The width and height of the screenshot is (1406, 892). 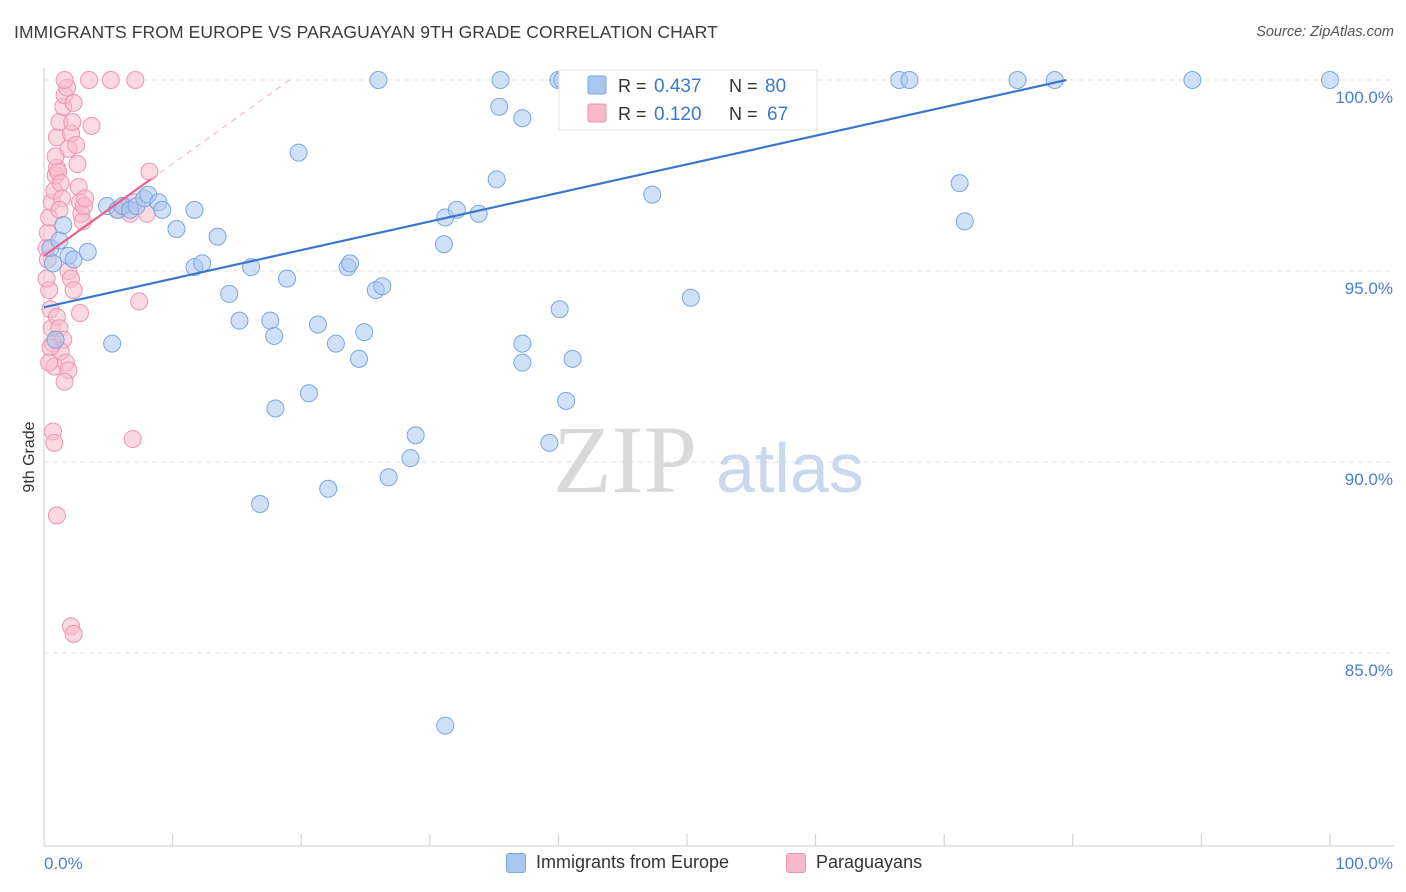 What do you see at coordinates (63, 863) in the screenshot?
I see `x-tick-label-left: 0.0%` at bounding box center [63, 863].